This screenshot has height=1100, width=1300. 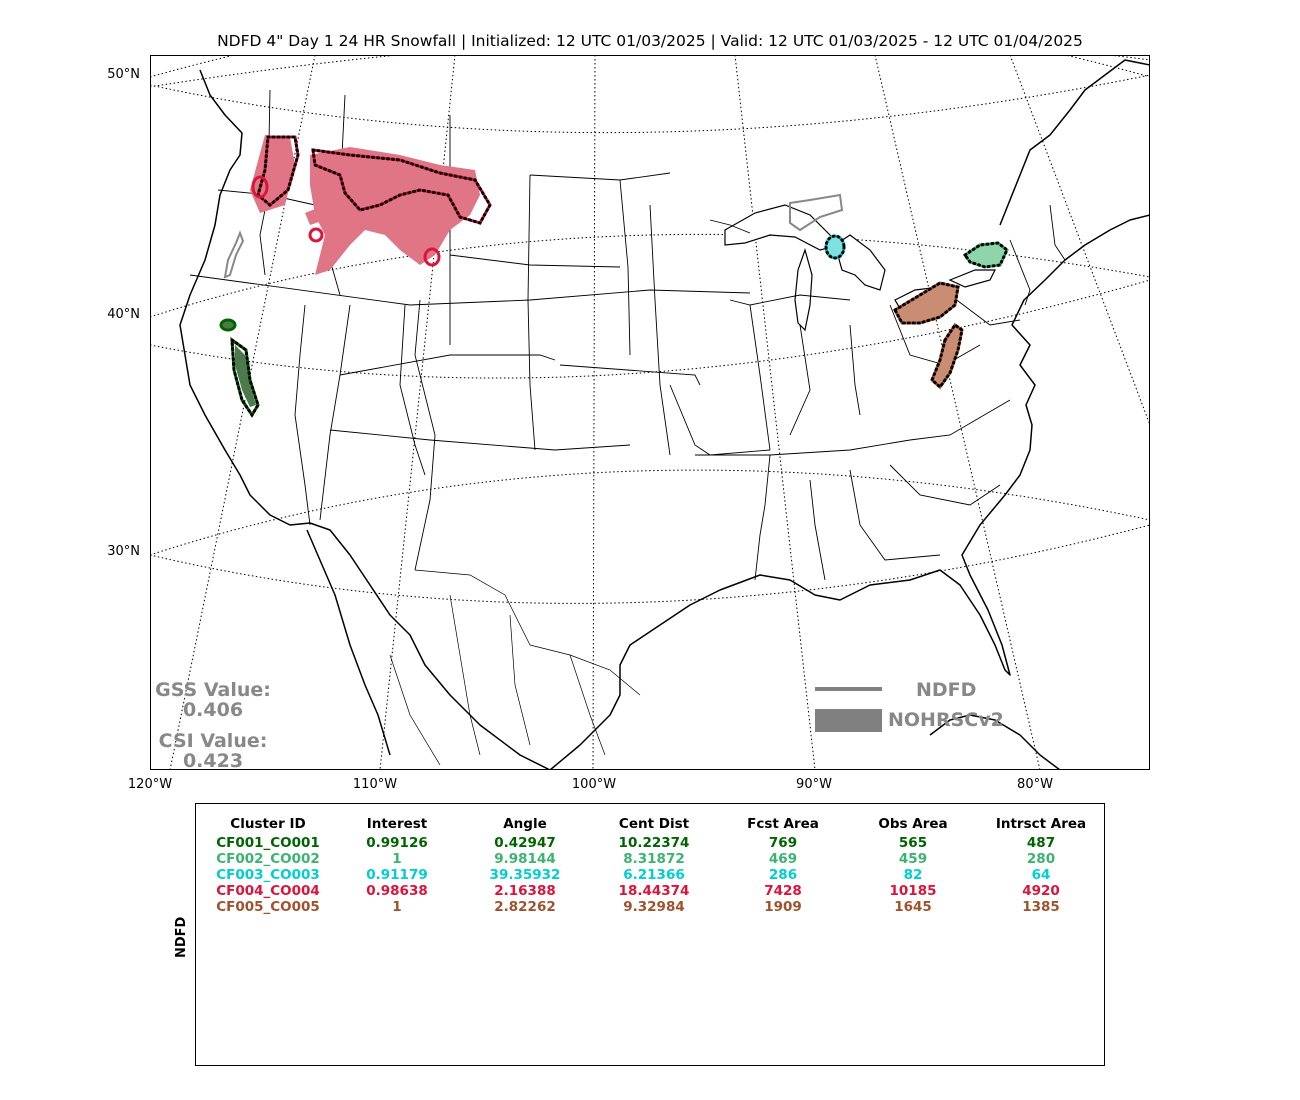 I want to click on table-cell: 4920, so click(x=1041, y=891).